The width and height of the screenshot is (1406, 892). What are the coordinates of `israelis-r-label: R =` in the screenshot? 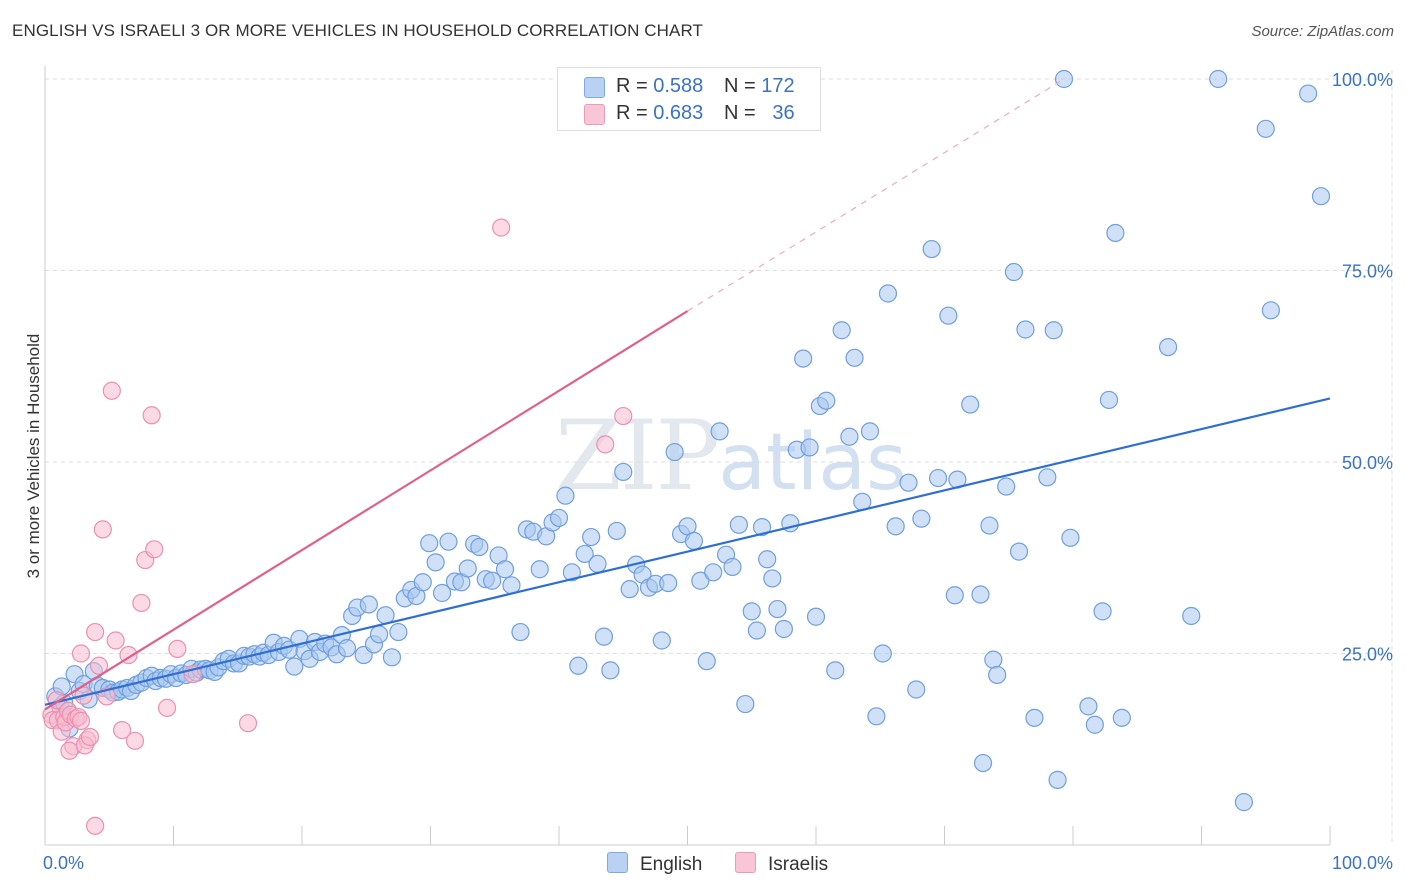 It's located at (632, 113).